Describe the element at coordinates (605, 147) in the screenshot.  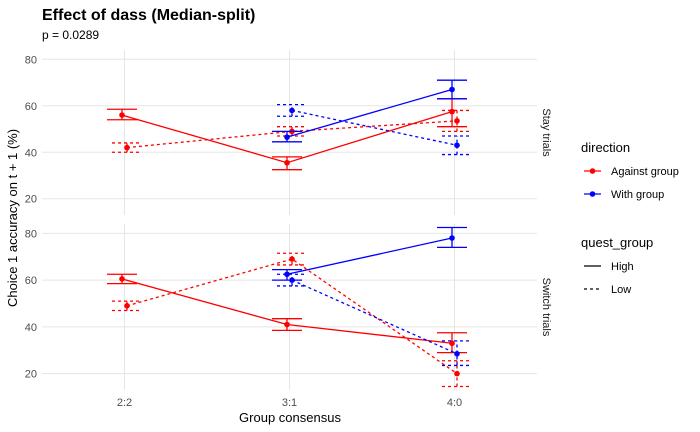
I see `legend-title-direction: direction` at that location.